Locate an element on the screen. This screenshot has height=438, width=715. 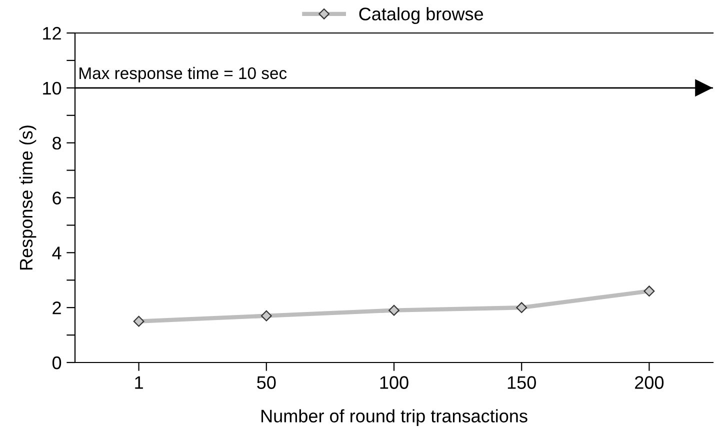
y-tick-label: 6 is located at coordinates (57, 198).